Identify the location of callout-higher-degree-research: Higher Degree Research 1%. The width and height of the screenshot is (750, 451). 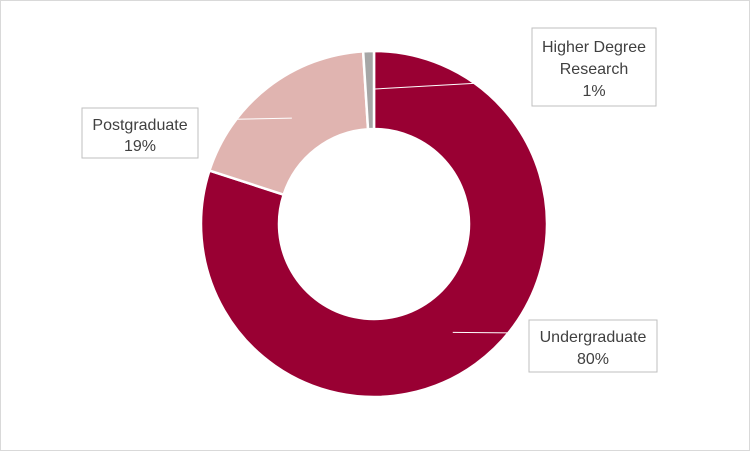
(594, 67).